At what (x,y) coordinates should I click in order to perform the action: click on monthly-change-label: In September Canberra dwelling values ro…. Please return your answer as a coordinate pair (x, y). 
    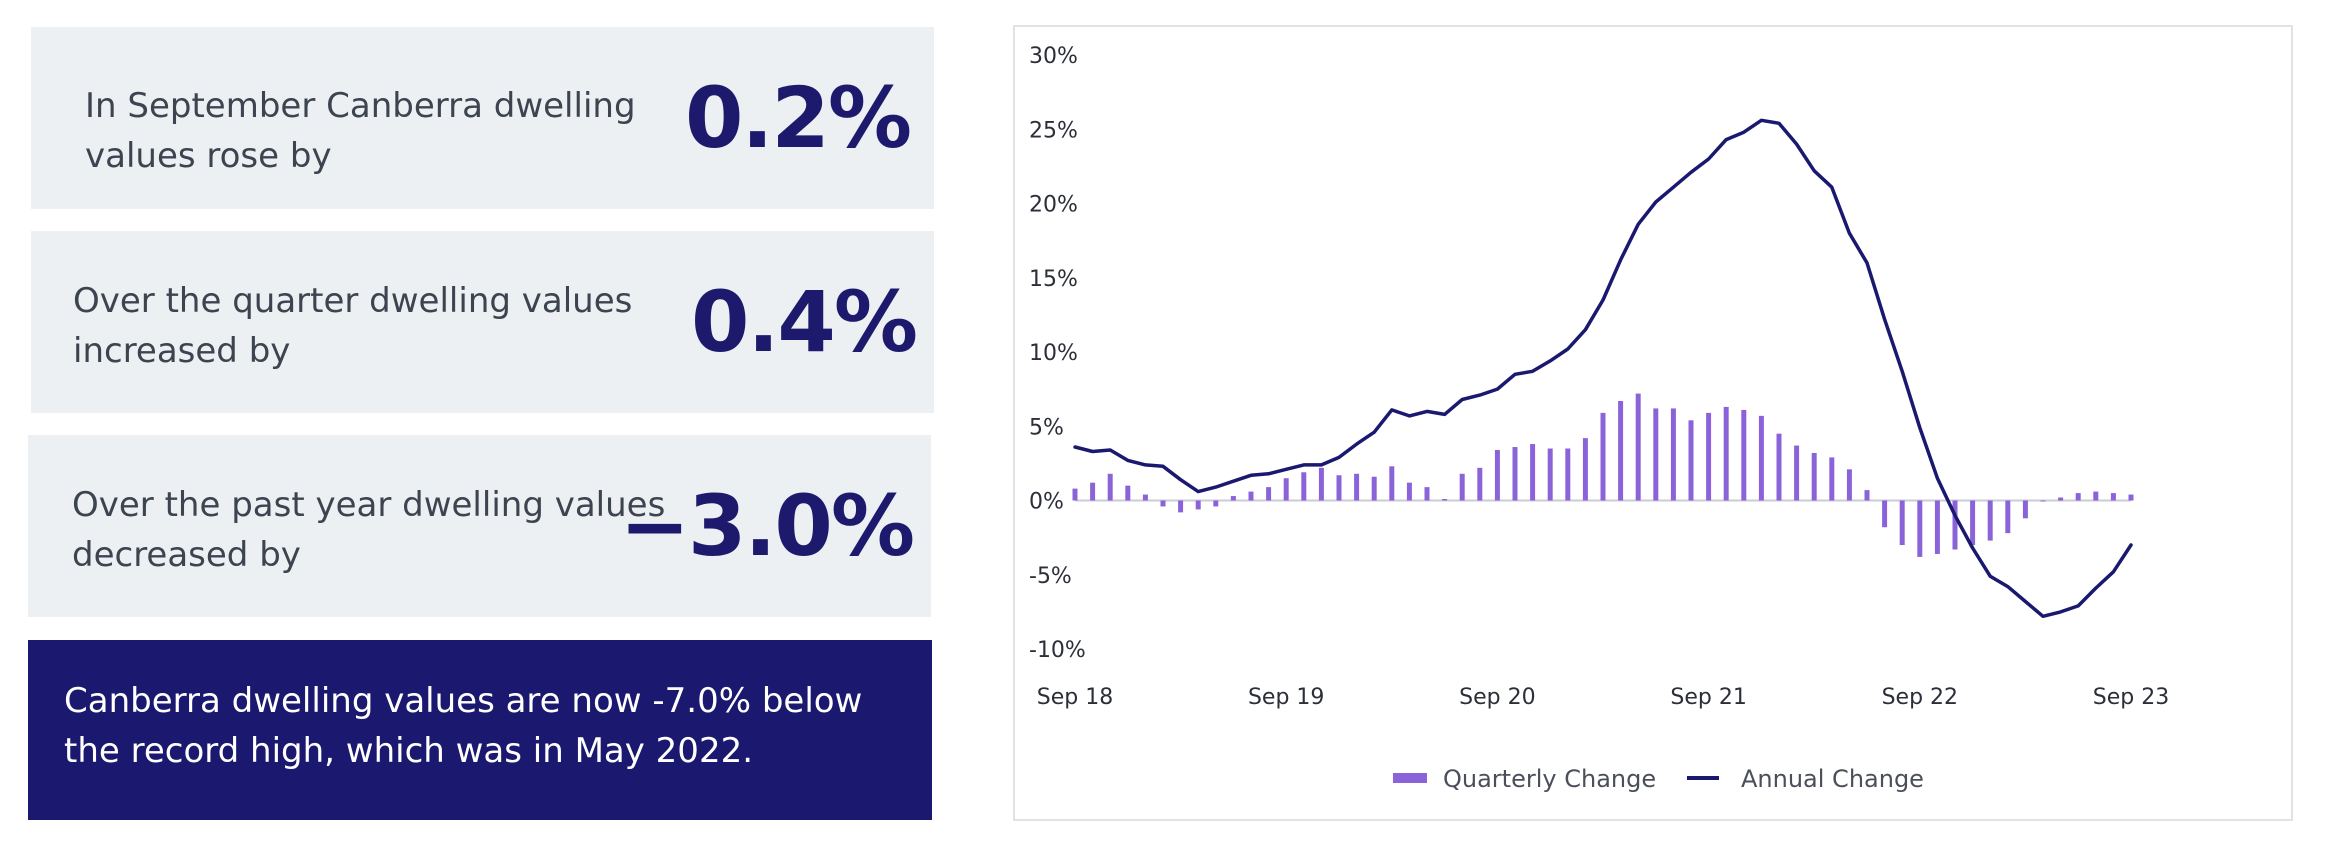
    Looking at the image, I should click on (360, 131).